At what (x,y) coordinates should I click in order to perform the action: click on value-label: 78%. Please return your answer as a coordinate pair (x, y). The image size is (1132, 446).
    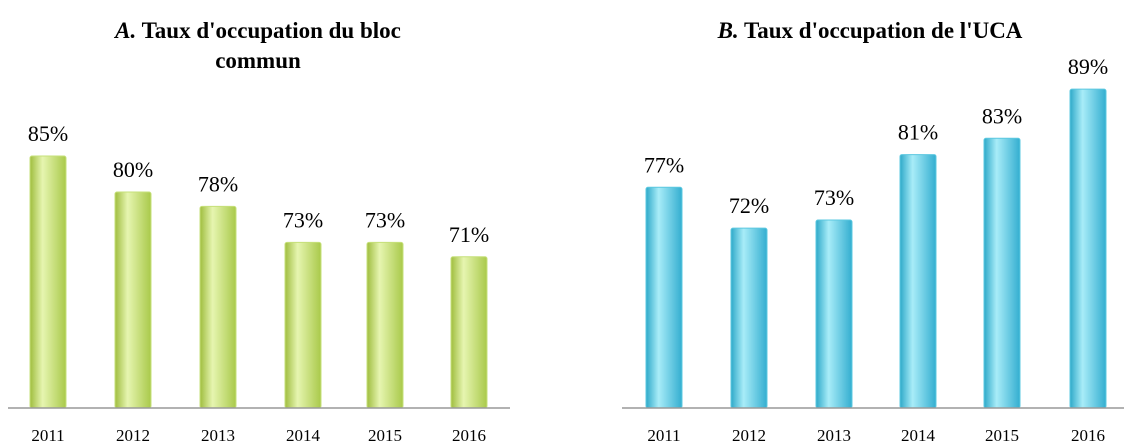
    Looking at the image, I should click on (218, 183).